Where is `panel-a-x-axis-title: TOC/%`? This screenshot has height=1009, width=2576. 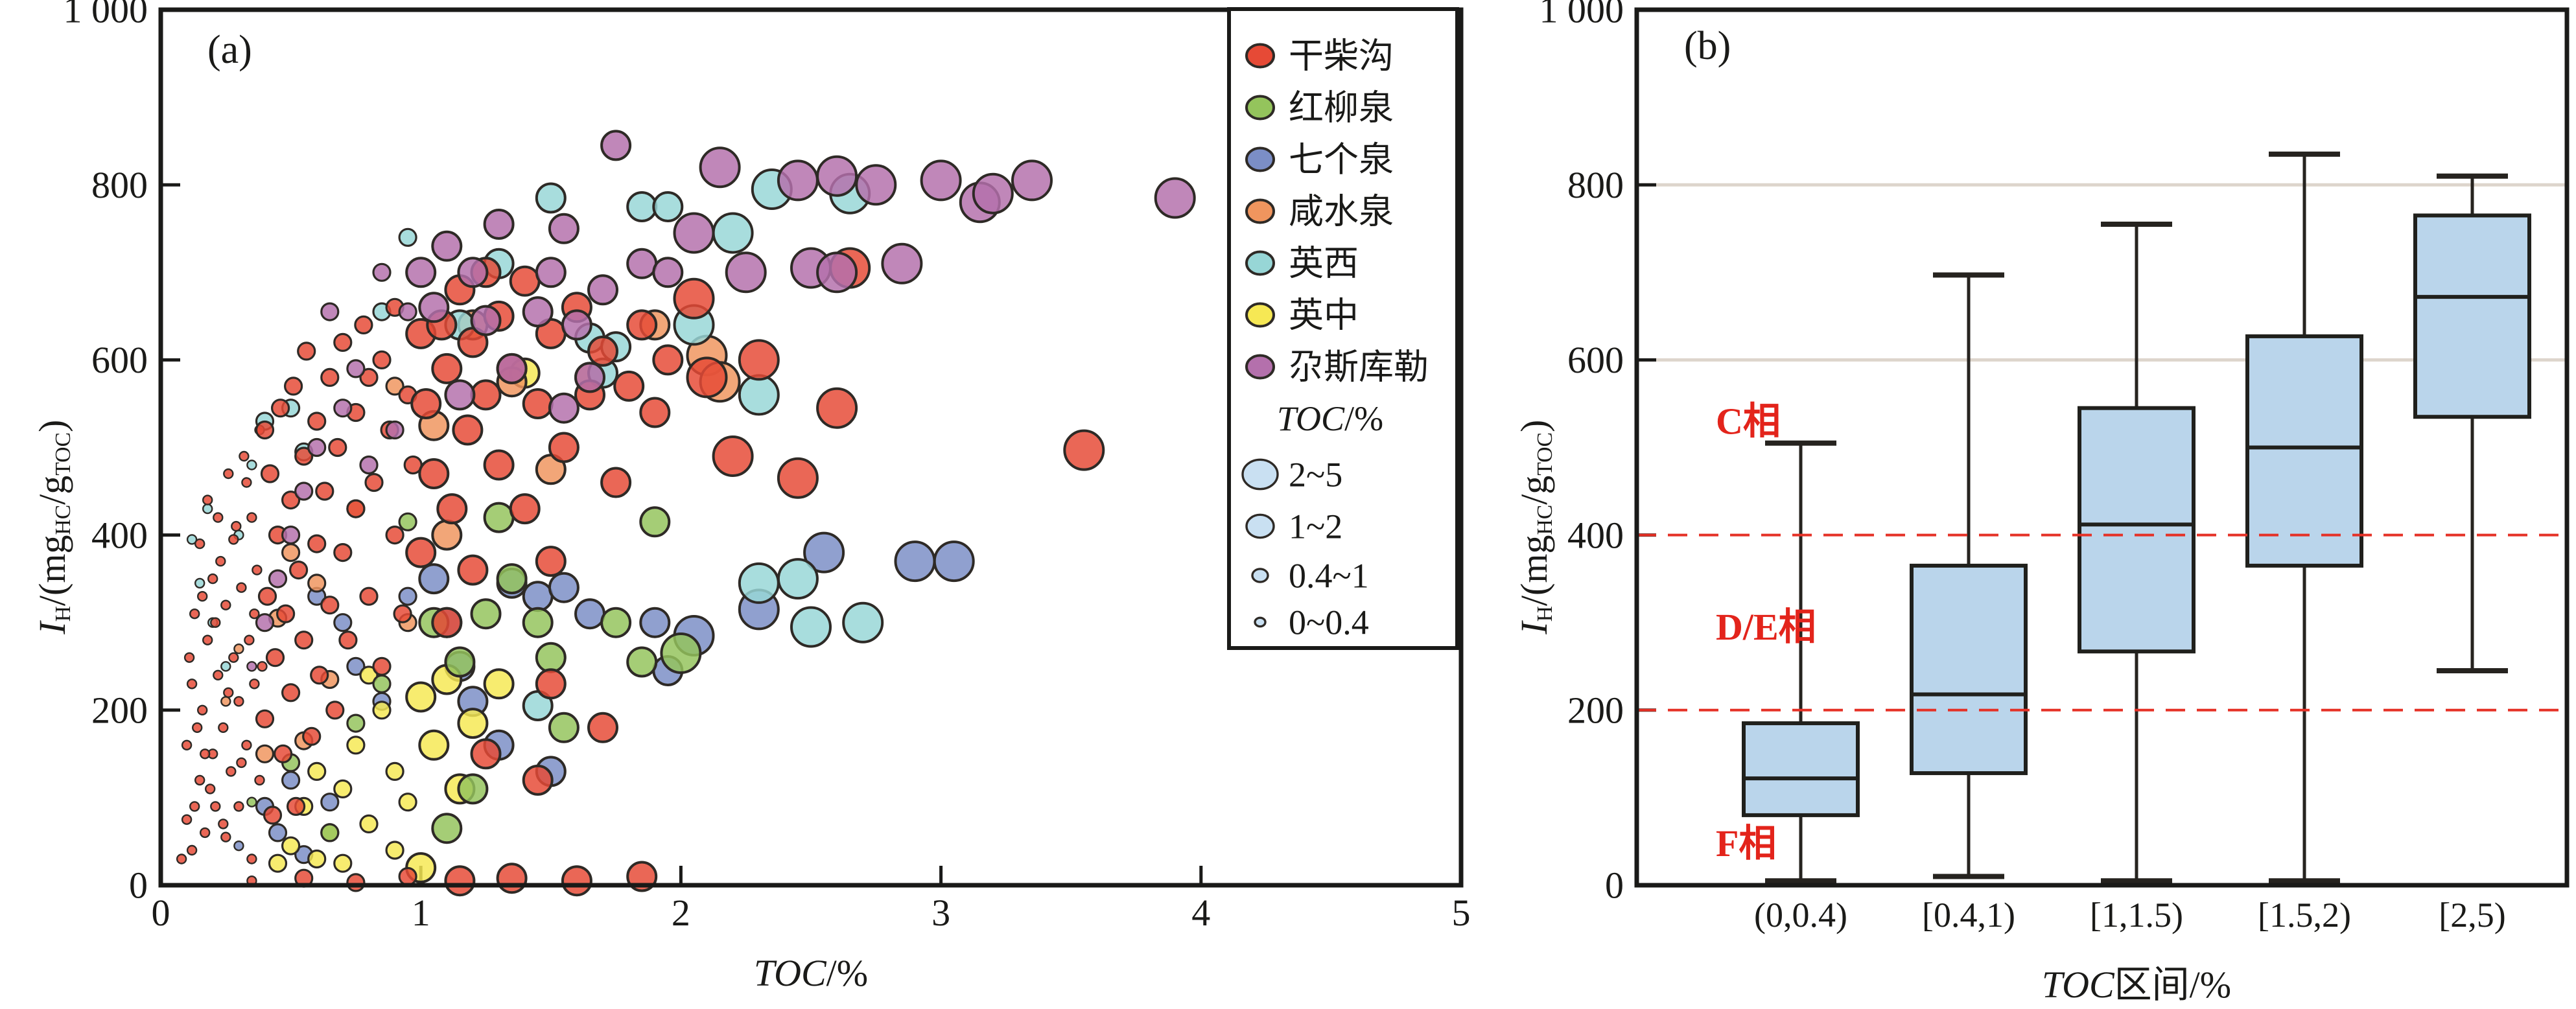
panel-a-x-axis-title: TOC/% is located at coordinates (811, 973).